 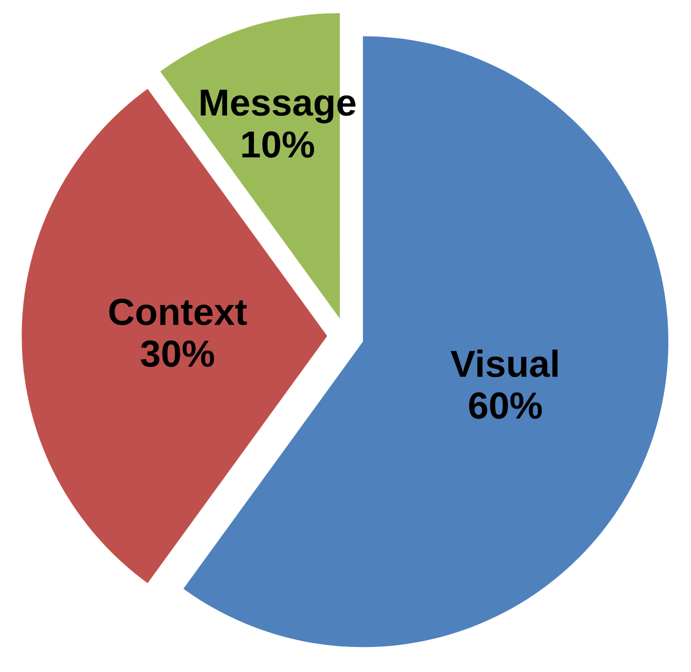 I want to click on data-label: 60%, so click(x=505, y=405).